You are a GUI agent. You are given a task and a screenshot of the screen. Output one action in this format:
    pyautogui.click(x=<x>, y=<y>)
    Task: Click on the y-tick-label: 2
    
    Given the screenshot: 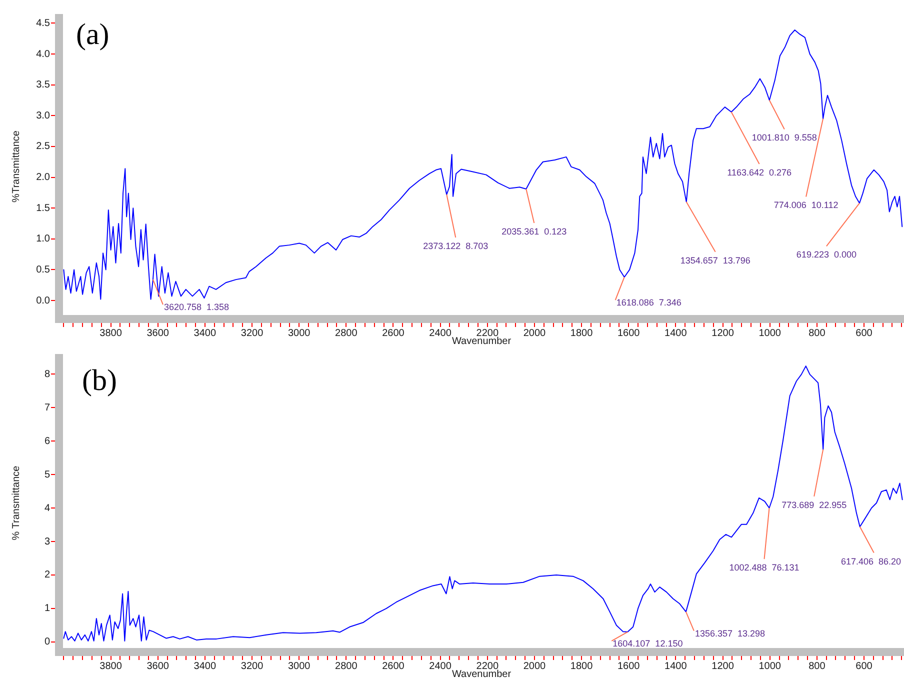 What is the action you would take?
    pyautogui.click(x=47, y=575)
    